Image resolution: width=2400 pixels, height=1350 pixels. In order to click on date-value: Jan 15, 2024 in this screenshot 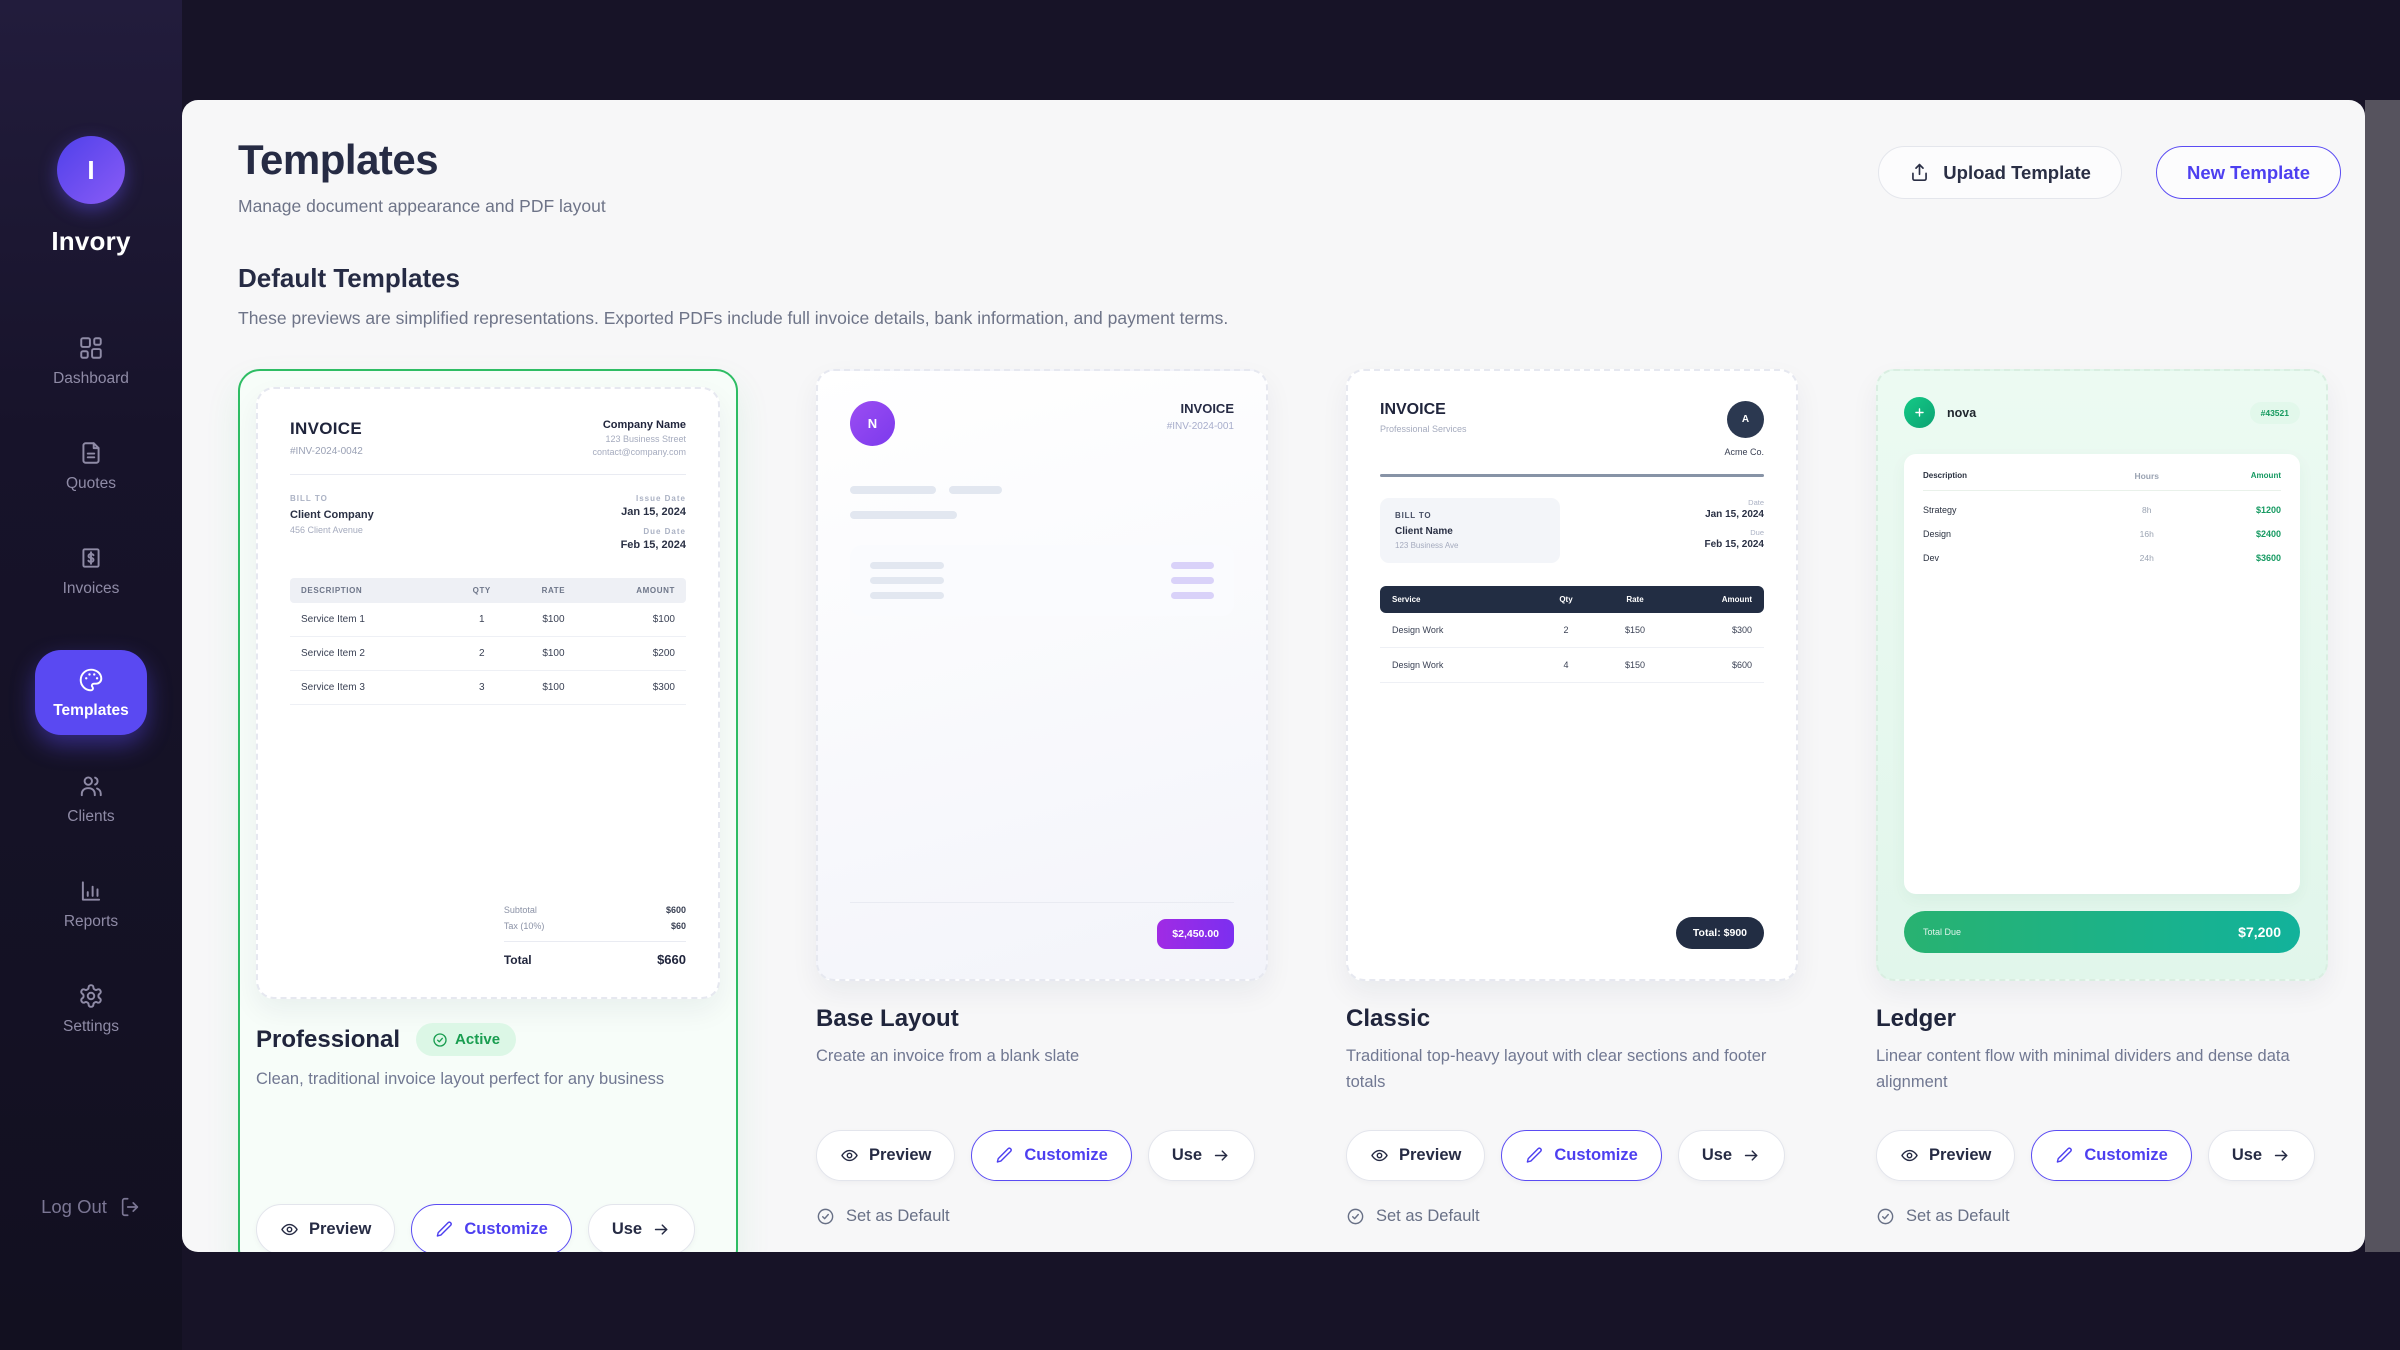, I will do `click(1734, 514)`.